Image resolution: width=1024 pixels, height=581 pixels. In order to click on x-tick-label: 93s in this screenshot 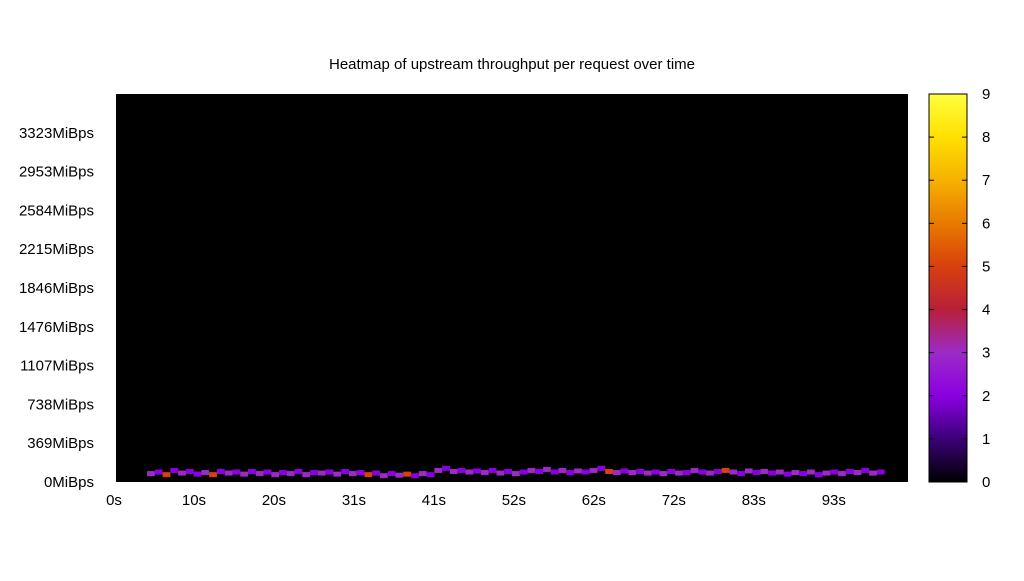, I will do `click(834, 500)`.